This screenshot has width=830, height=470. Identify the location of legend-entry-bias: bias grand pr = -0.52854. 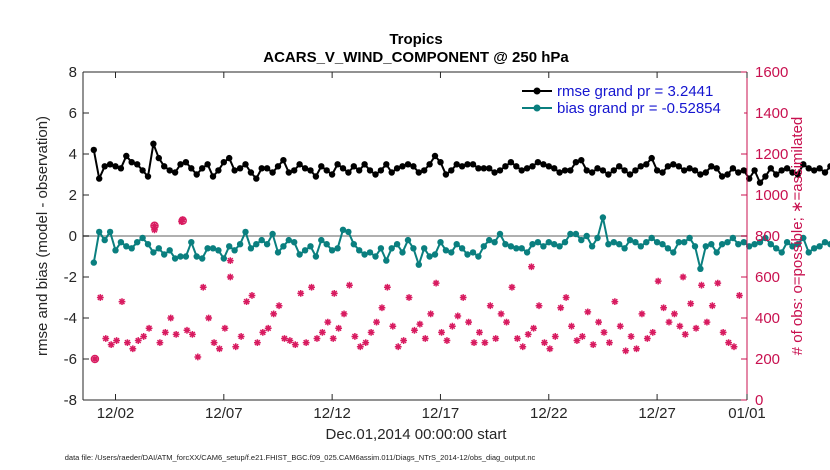
(639, 108).